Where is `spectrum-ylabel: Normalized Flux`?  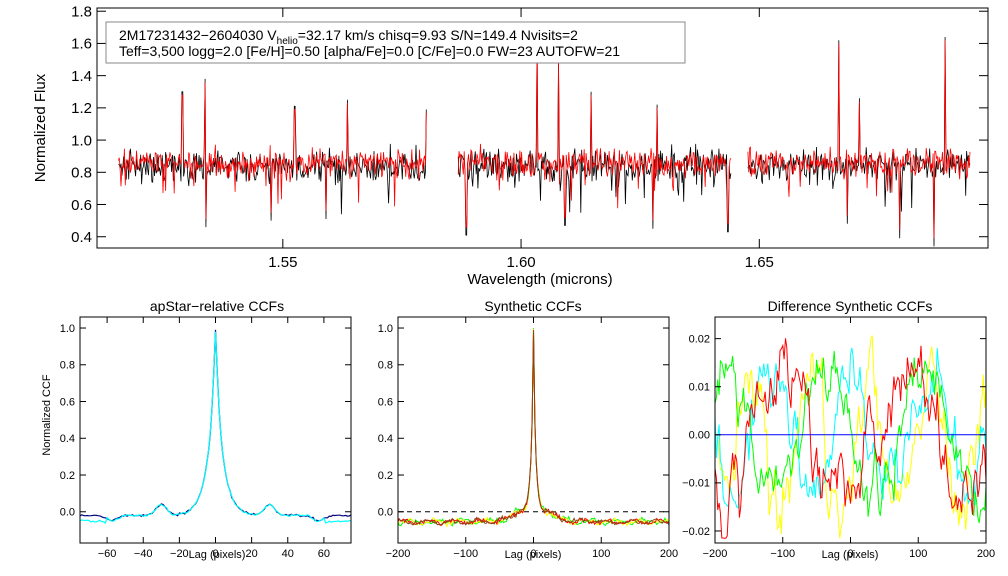 spectrum-ylabel: Normalized Flux is located at coordinates (40, 127).